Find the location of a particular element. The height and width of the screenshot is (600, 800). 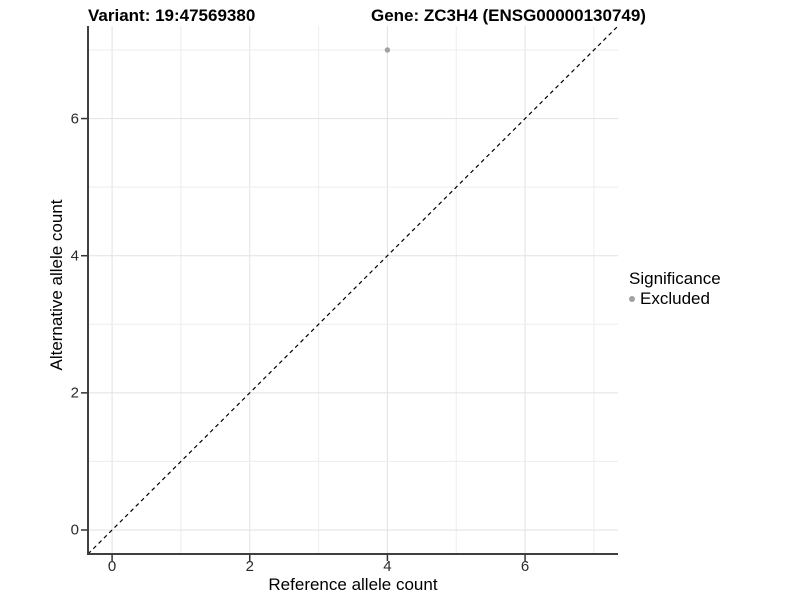

x-tick-label: 2 is located at coordinates (249, 566).